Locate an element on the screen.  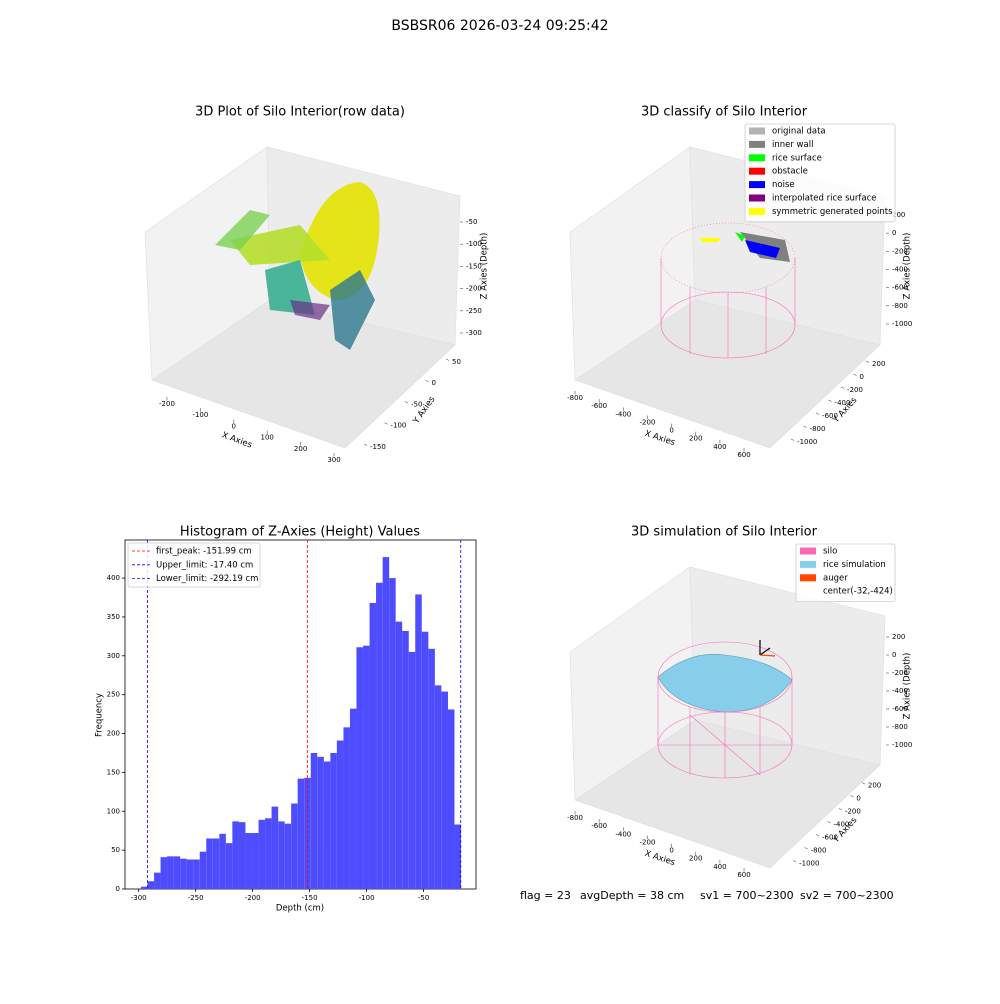
plot-title: 3D simulation of Silo Interior is located at coordinates (724, 532).